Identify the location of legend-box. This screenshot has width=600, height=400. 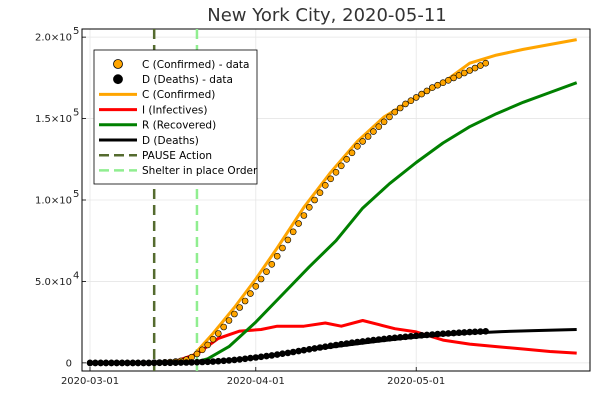
(175, 117).